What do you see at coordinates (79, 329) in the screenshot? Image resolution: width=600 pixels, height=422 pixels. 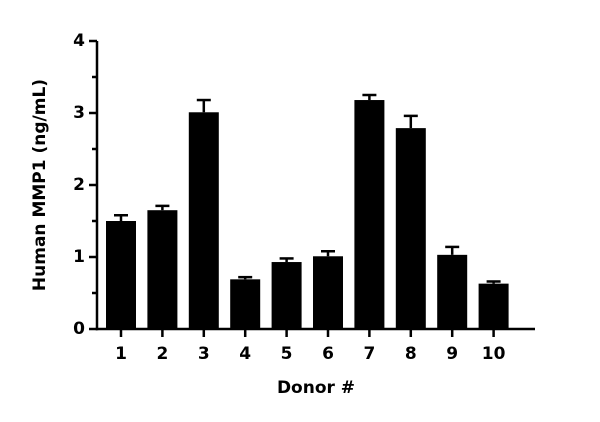 I see `y-tick-label: 0` at bounding box center [79, 329].